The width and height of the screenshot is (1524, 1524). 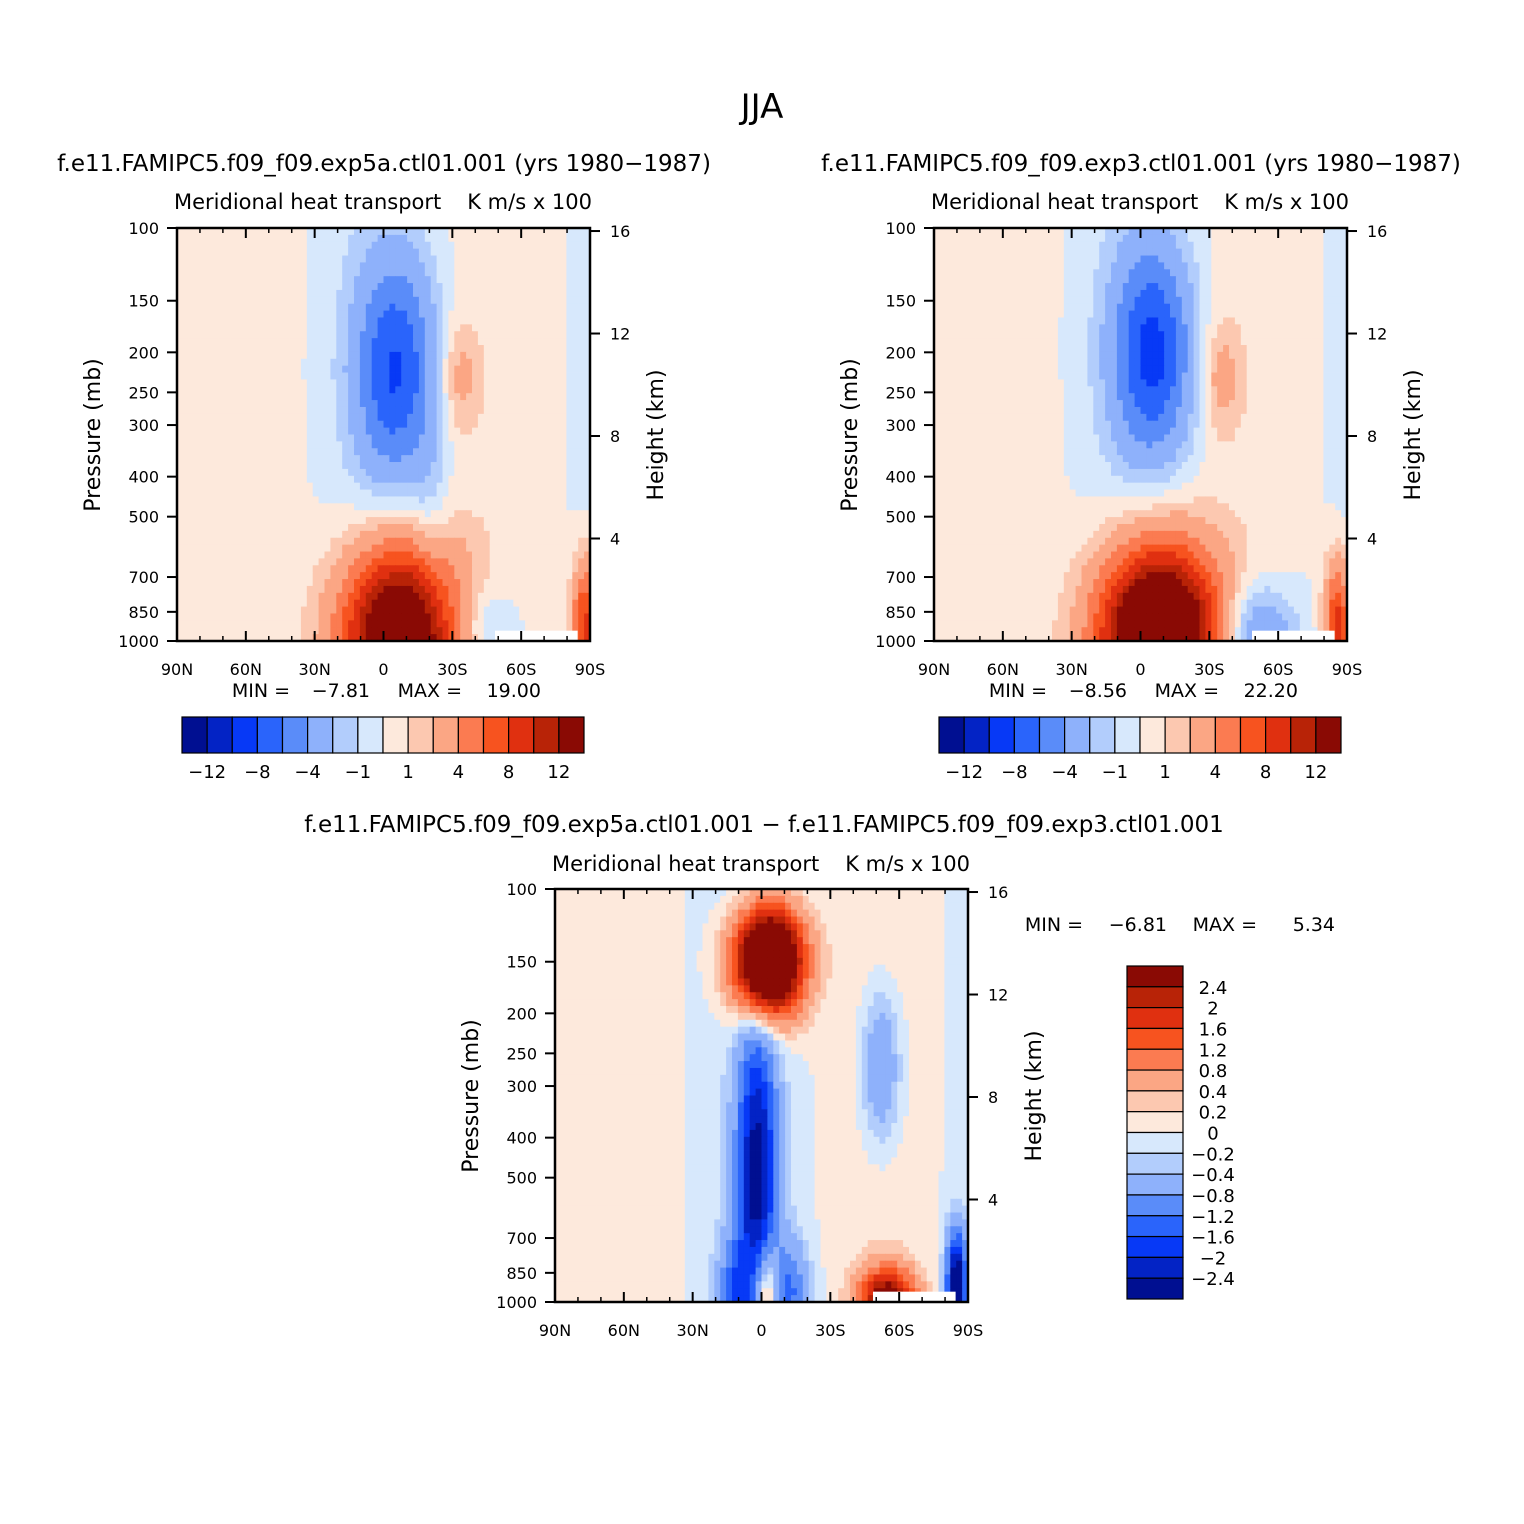 What do you see at coordinates (430, 691) in the screenshot?
I see `max-label: MAX =` at bounding box center [430, 691].